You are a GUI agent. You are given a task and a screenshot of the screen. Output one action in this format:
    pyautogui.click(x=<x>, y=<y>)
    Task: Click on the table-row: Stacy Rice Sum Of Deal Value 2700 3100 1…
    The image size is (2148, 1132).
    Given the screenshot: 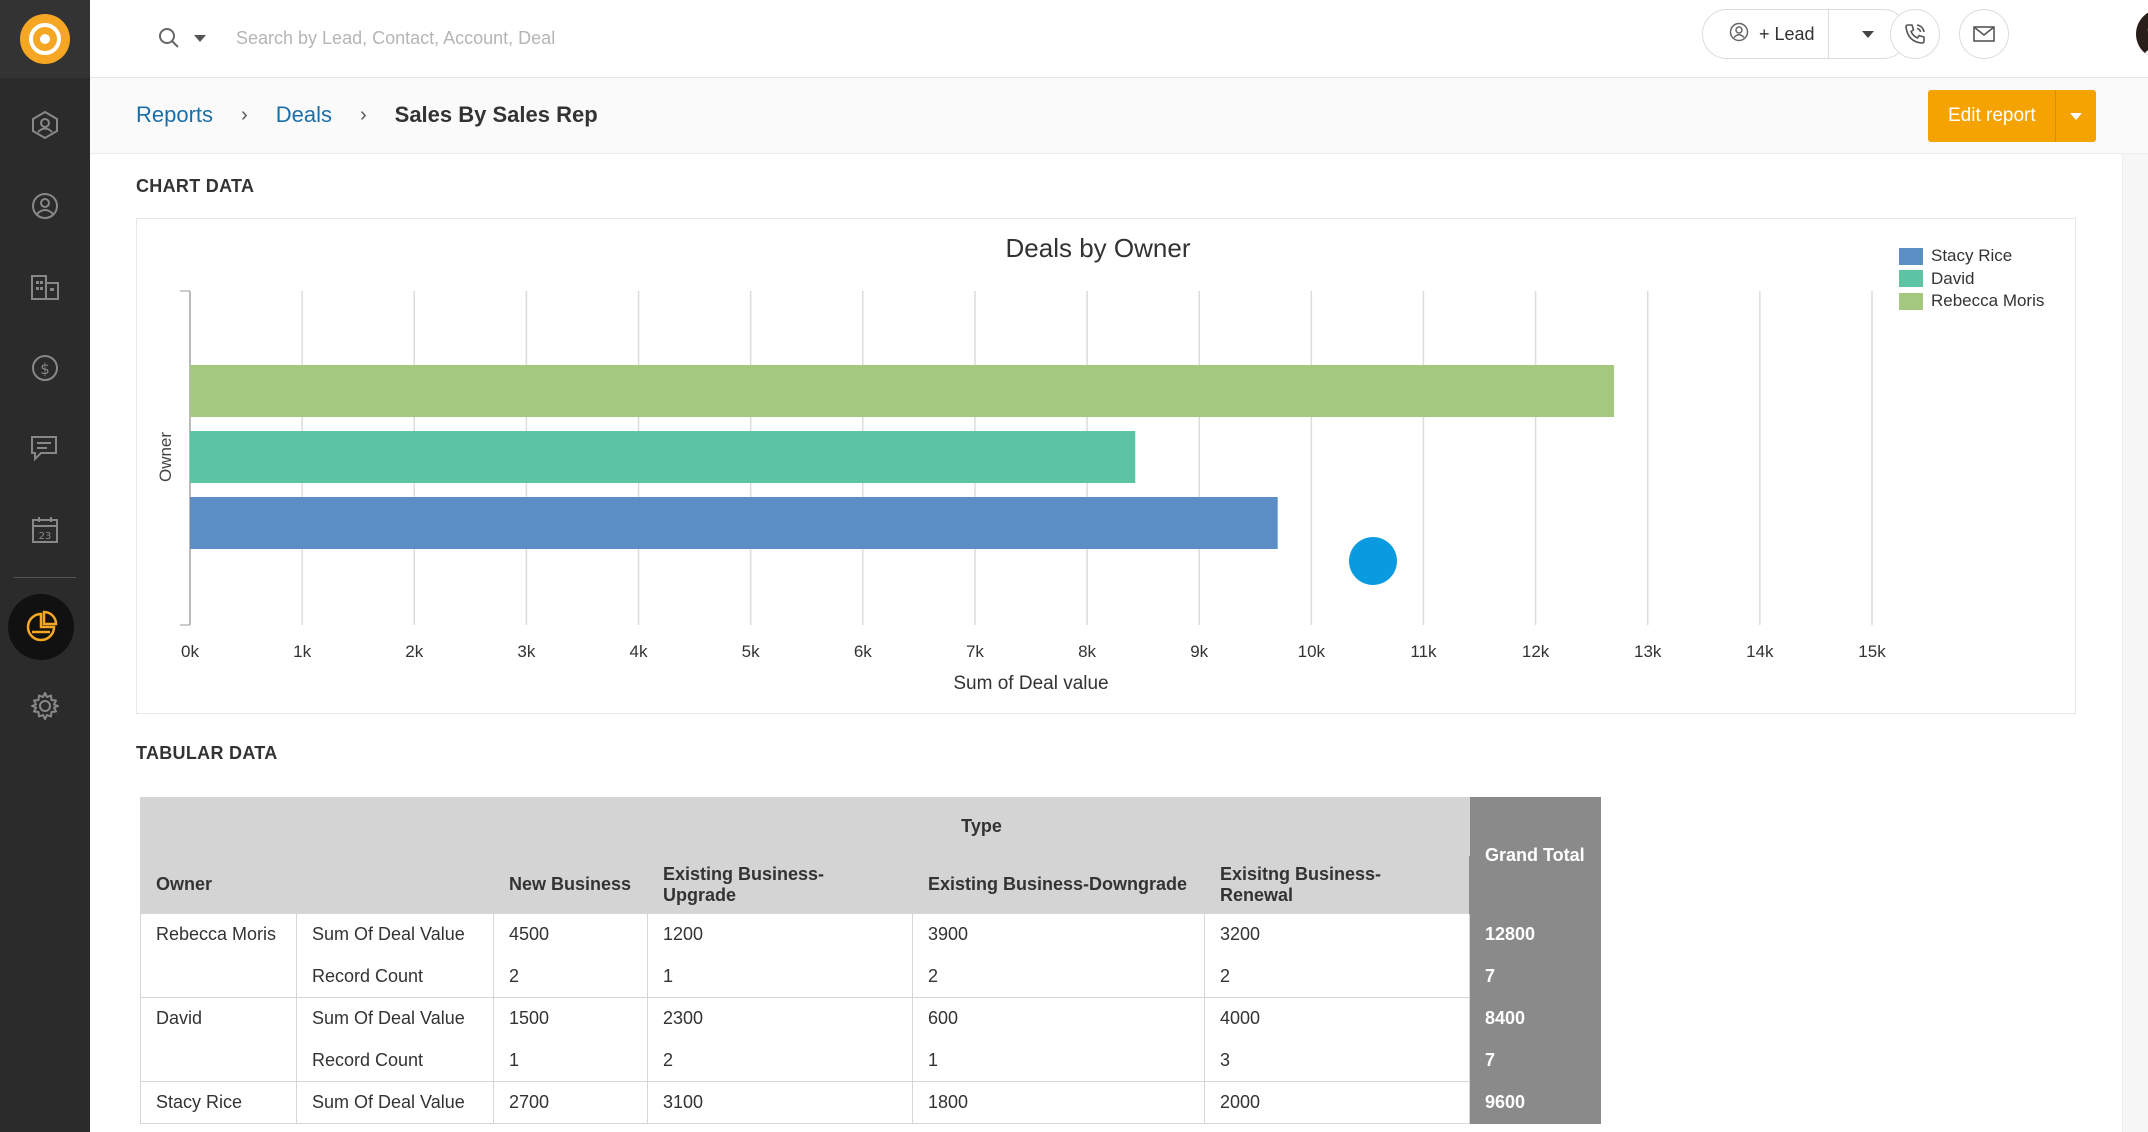 What is the action you would take?
    pyautogui.click(x=870, y=1102)
    